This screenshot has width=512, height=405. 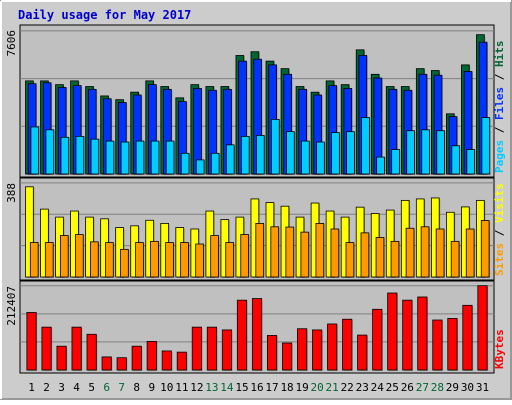 What do you see at coordinates (91, 387) in the screenshot?
I see `x-tick-label-day-5: 5` at bounding box center [91, 387].